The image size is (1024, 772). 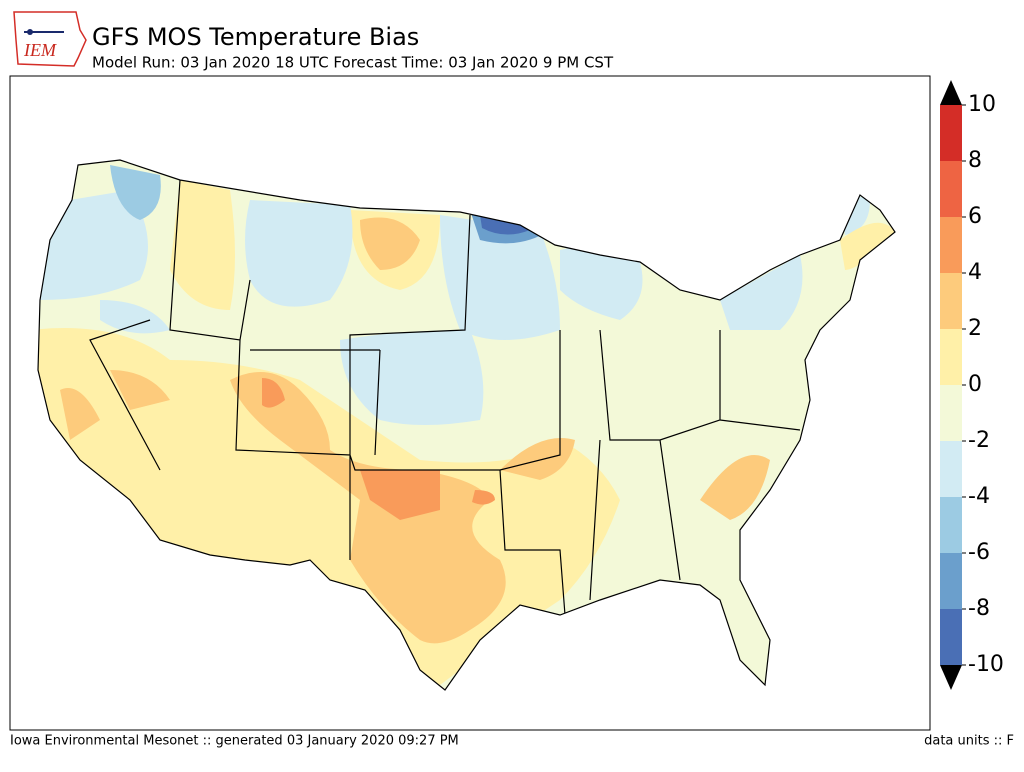 I want to click on colorbar-tick-label: 8, so click(x=975, y=160).